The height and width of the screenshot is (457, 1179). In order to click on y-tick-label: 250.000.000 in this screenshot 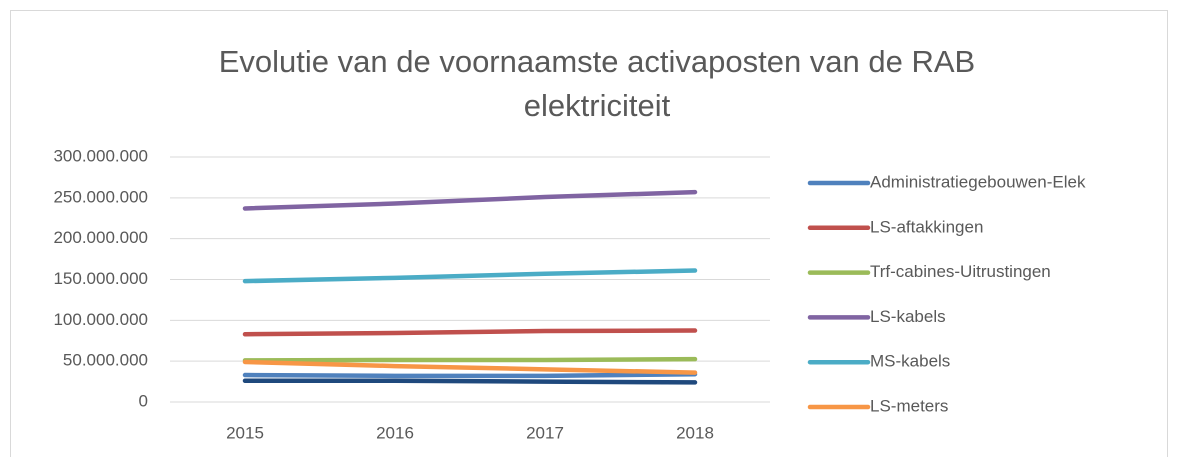, I will do `click(100, 196)`.